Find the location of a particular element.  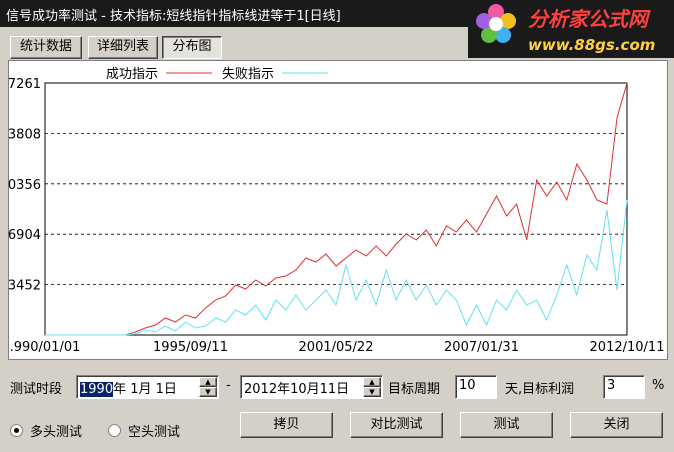

profit-label: 天,目标利润 is located at coordinates (540, 389).